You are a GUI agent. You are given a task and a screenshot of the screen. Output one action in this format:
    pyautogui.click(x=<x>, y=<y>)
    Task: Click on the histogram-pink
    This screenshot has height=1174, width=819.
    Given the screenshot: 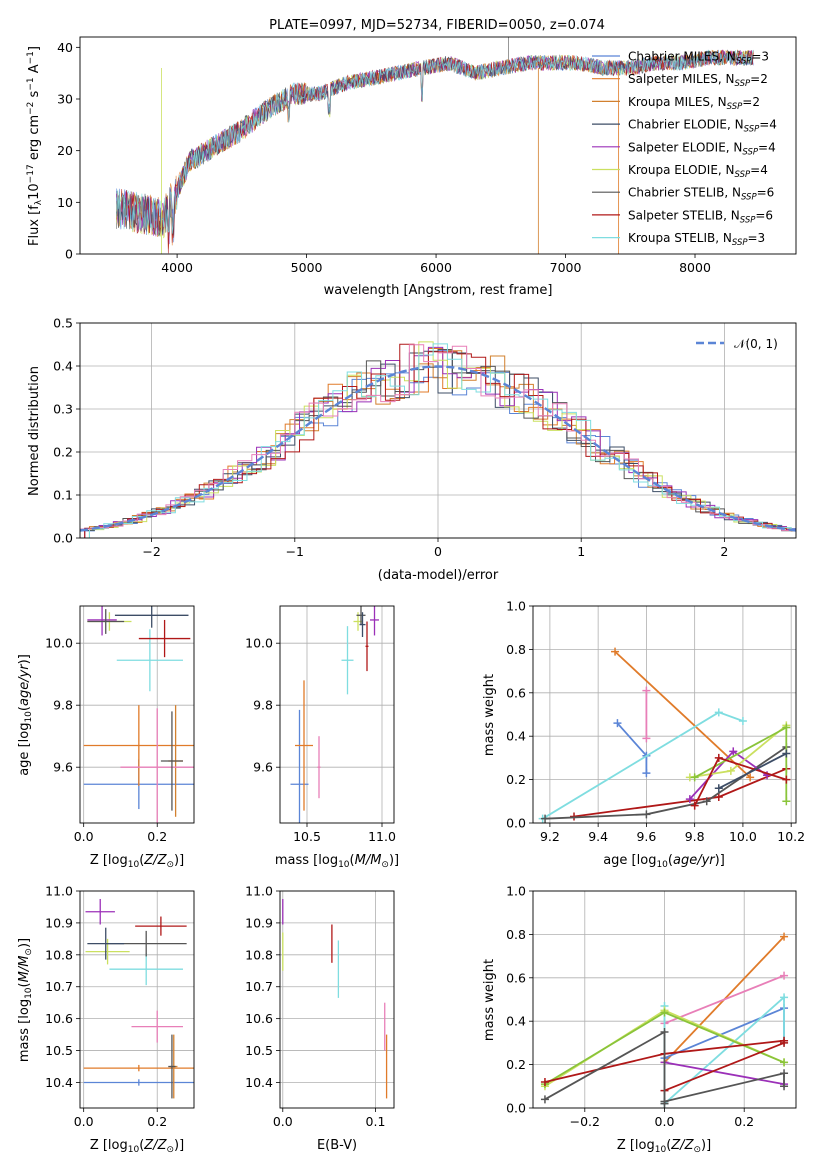 What is the action you would take?
    pyautogui.click(x=438, y=441)
    